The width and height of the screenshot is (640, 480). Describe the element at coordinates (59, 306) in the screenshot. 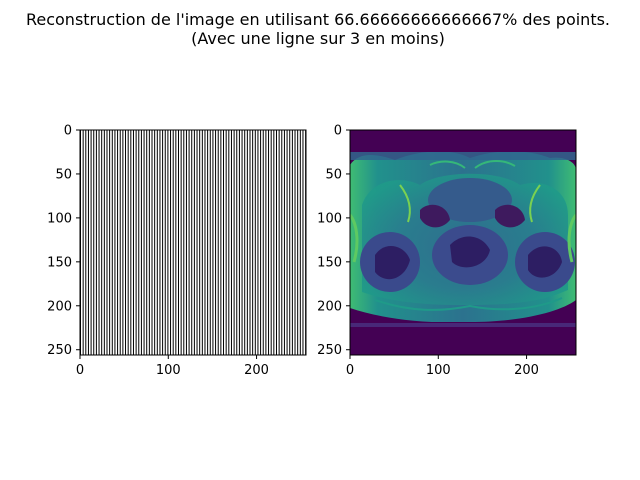

I see `mask-y-tick-label: 200` at that location.